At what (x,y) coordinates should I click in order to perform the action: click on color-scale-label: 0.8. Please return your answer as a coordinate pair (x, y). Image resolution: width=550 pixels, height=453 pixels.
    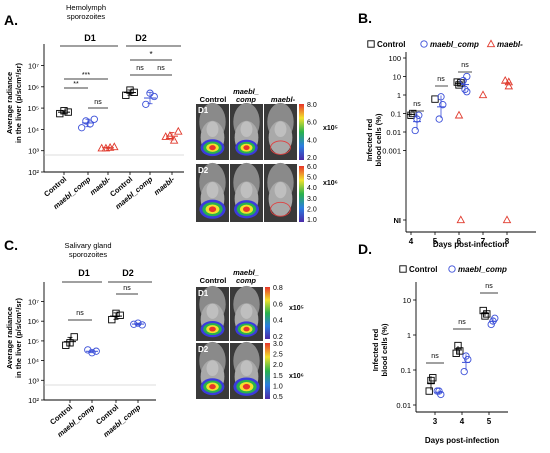
    Looking at the image, I should click on (278, 288).